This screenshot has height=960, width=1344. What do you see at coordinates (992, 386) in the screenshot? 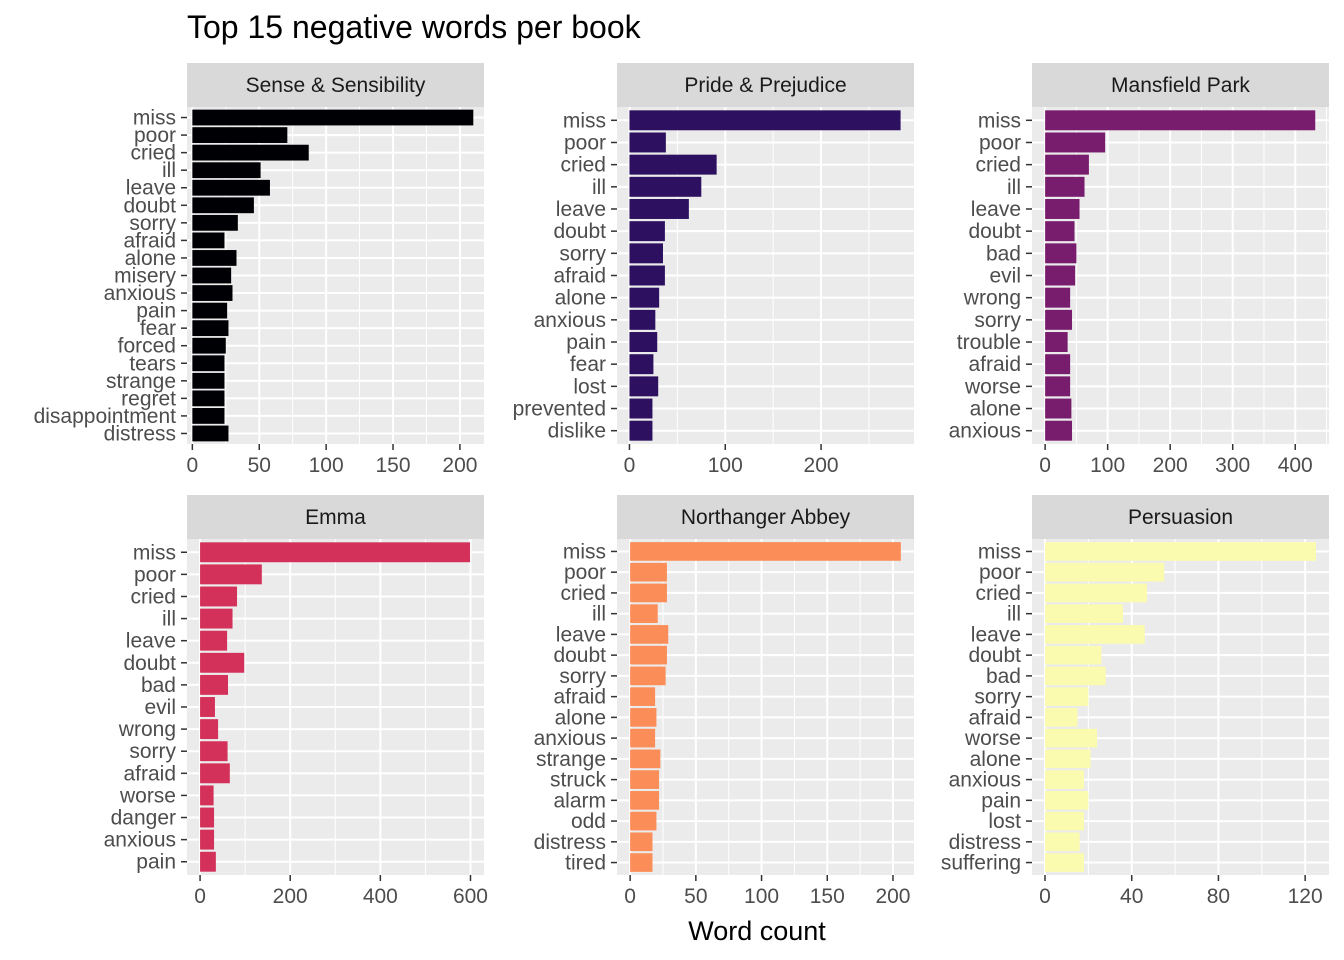
I see `category-label: worse` at bounding box center [992, 386].